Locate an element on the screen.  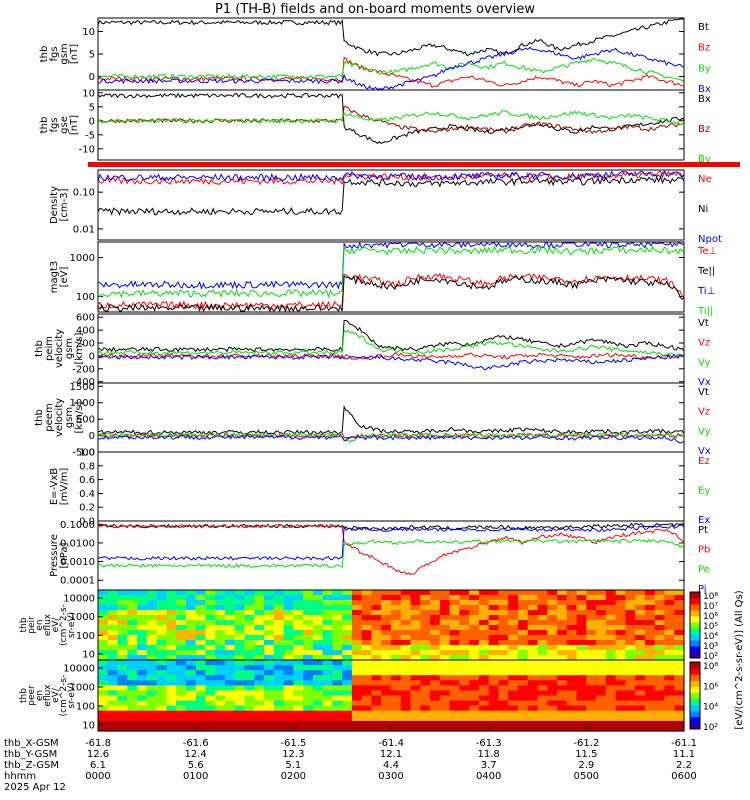
panel-frame is located at coordinates (391, 205).